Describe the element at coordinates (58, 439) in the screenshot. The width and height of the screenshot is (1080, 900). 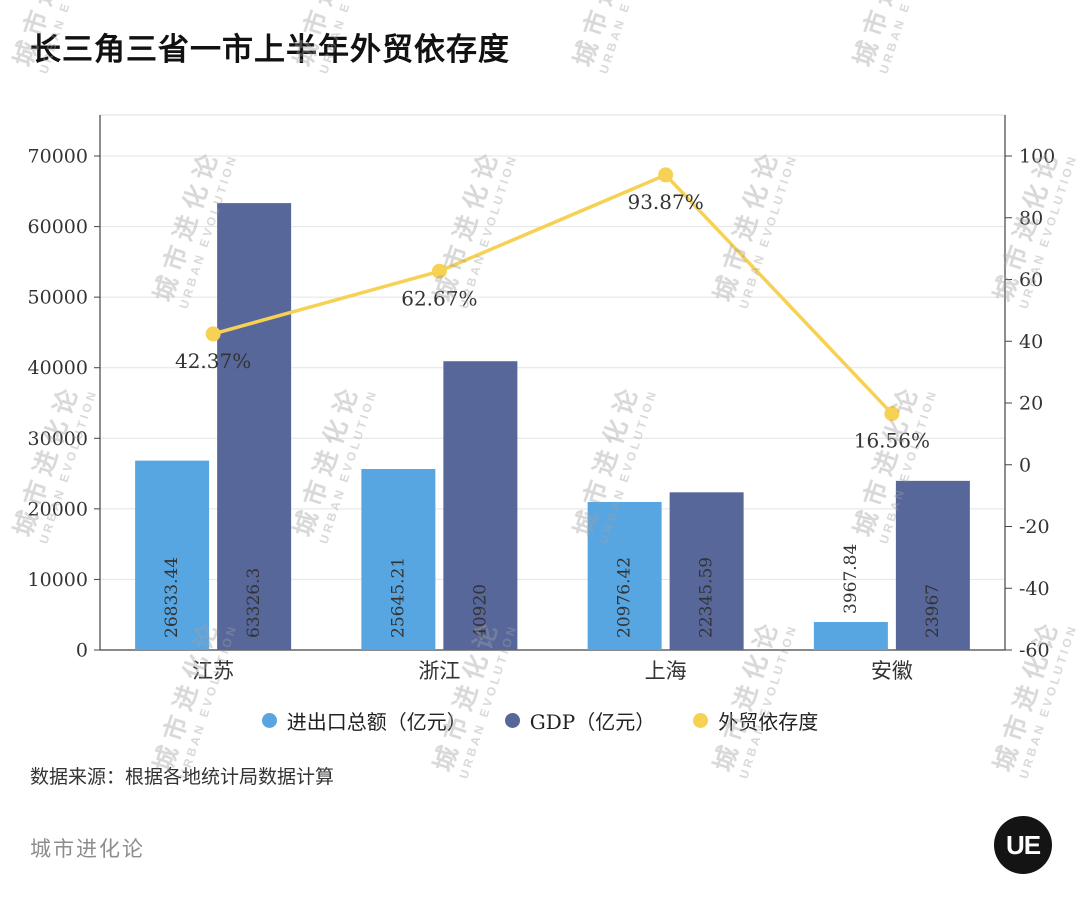
I see `left-axis-tick-label: 30000` at that location.